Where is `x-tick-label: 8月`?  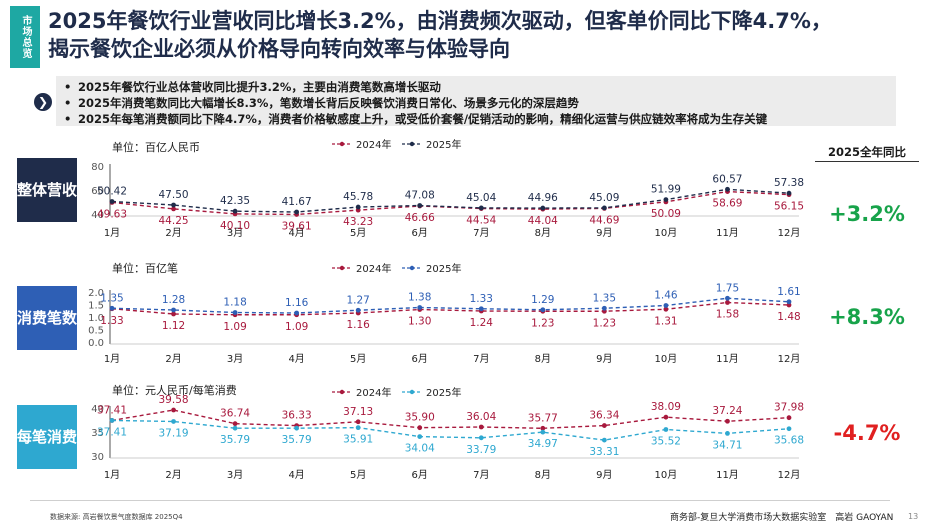
x-tick-label: 8月 is located at coordinates (543, 359).